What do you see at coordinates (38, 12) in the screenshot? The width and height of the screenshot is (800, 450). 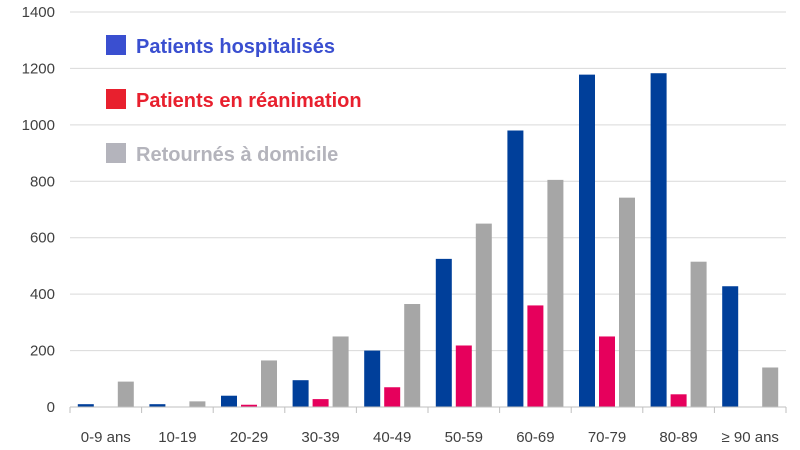 I see `y-tick-label: 1400` at bounding box center [38, 12].